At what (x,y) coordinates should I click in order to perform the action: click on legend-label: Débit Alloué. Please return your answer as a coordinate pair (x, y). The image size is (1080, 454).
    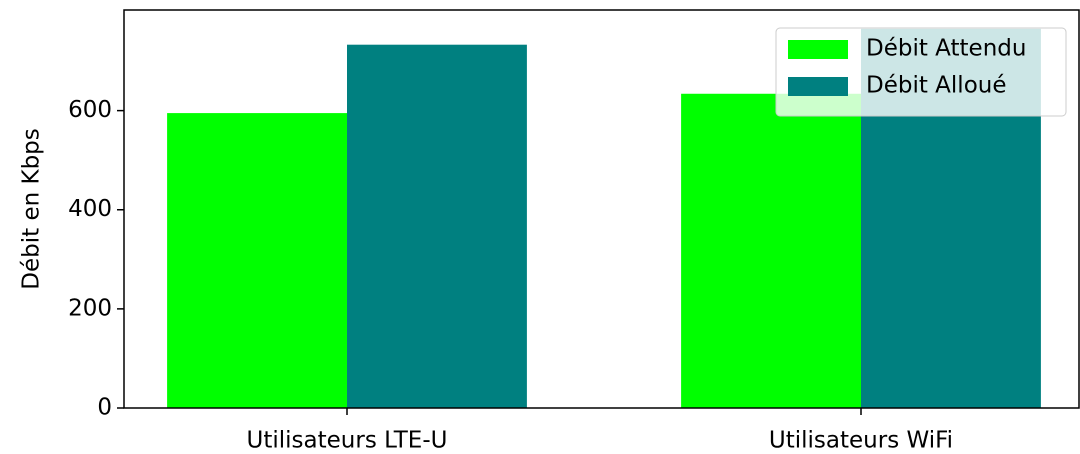
    Looking at the image, I should click on (936, 86).